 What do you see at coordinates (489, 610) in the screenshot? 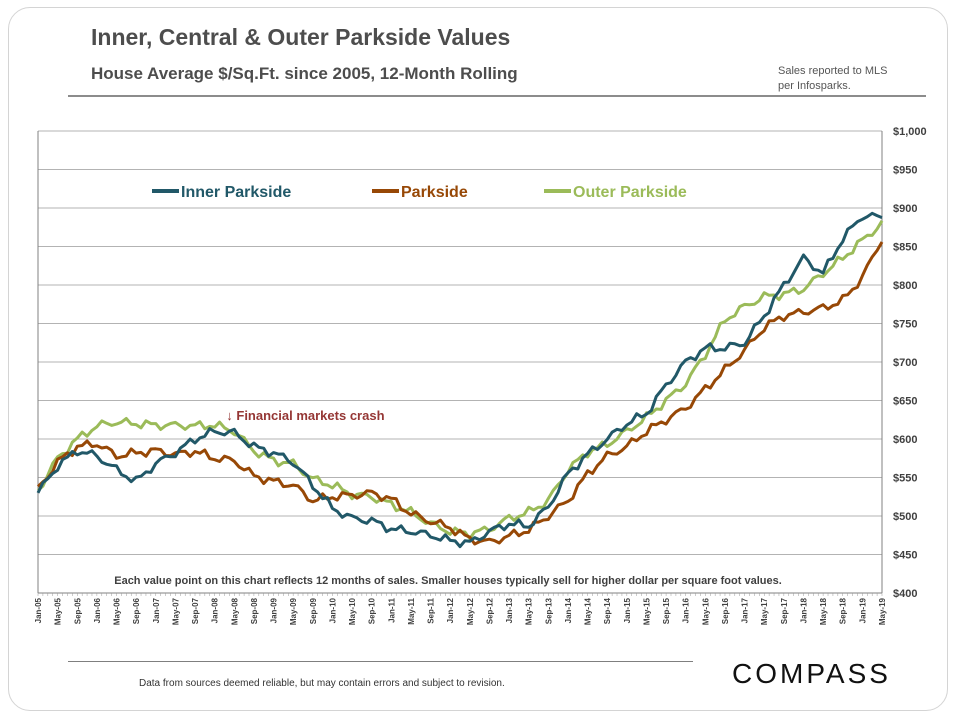
I see `x-tick-label: Sep-12` at bounding box center [489, 610].